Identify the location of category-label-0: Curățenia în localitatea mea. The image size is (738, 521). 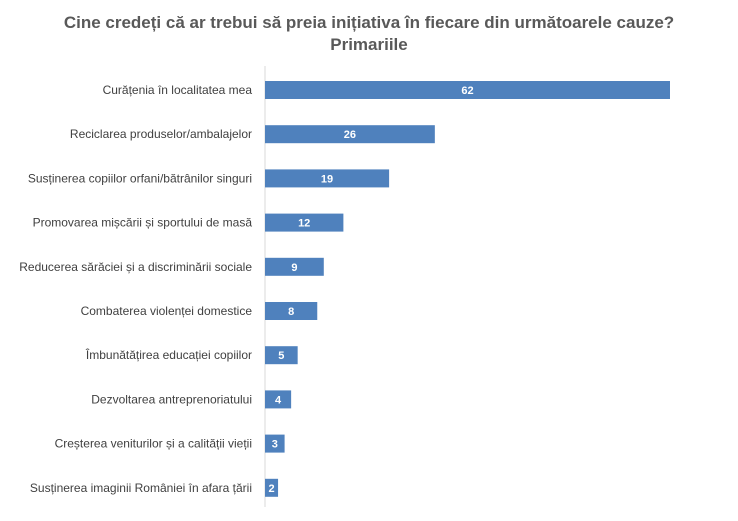
(178, 90).